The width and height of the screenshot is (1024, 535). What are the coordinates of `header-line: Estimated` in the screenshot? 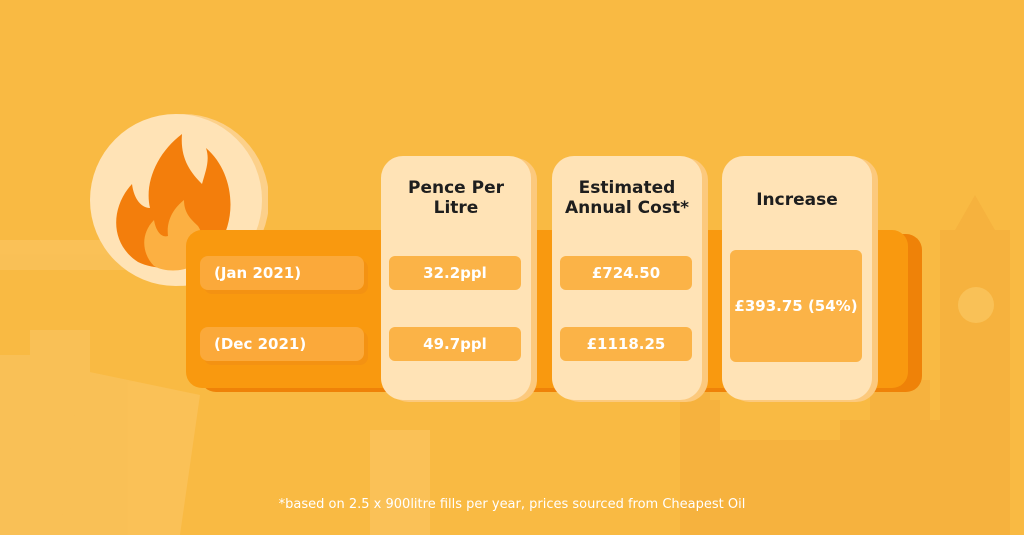 It's located at (627, 188).